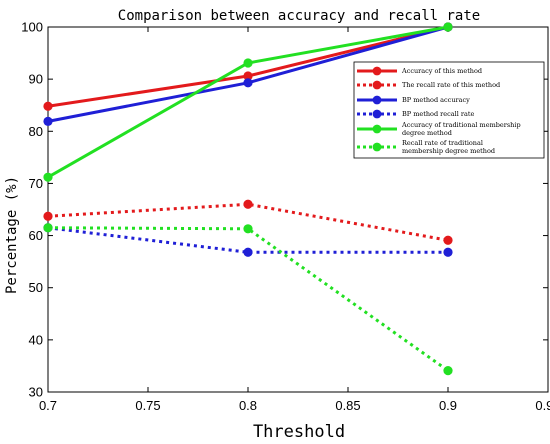  What do you see at coordinates (448, 405) in the screenshot?
I see `x-tick-label: 0.9` at bounding box center [448, 405].